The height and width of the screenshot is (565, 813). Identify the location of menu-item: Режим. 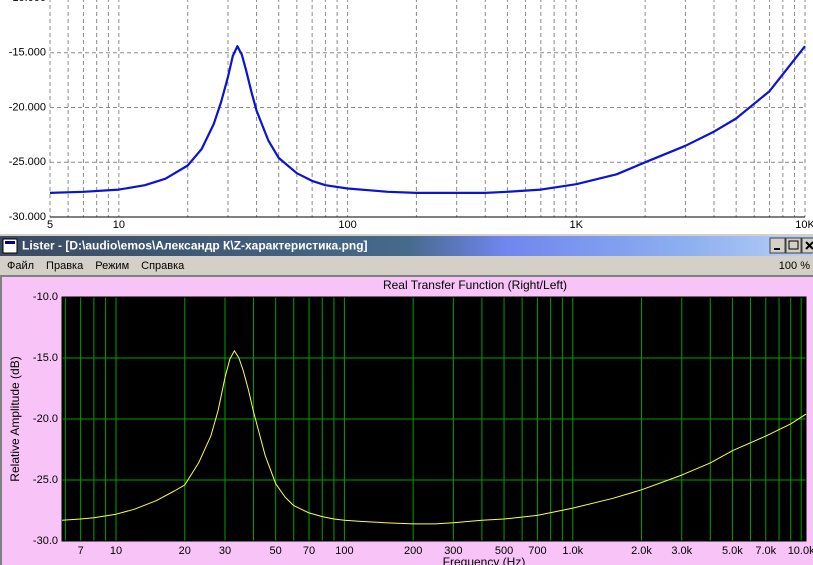
(112, 266).